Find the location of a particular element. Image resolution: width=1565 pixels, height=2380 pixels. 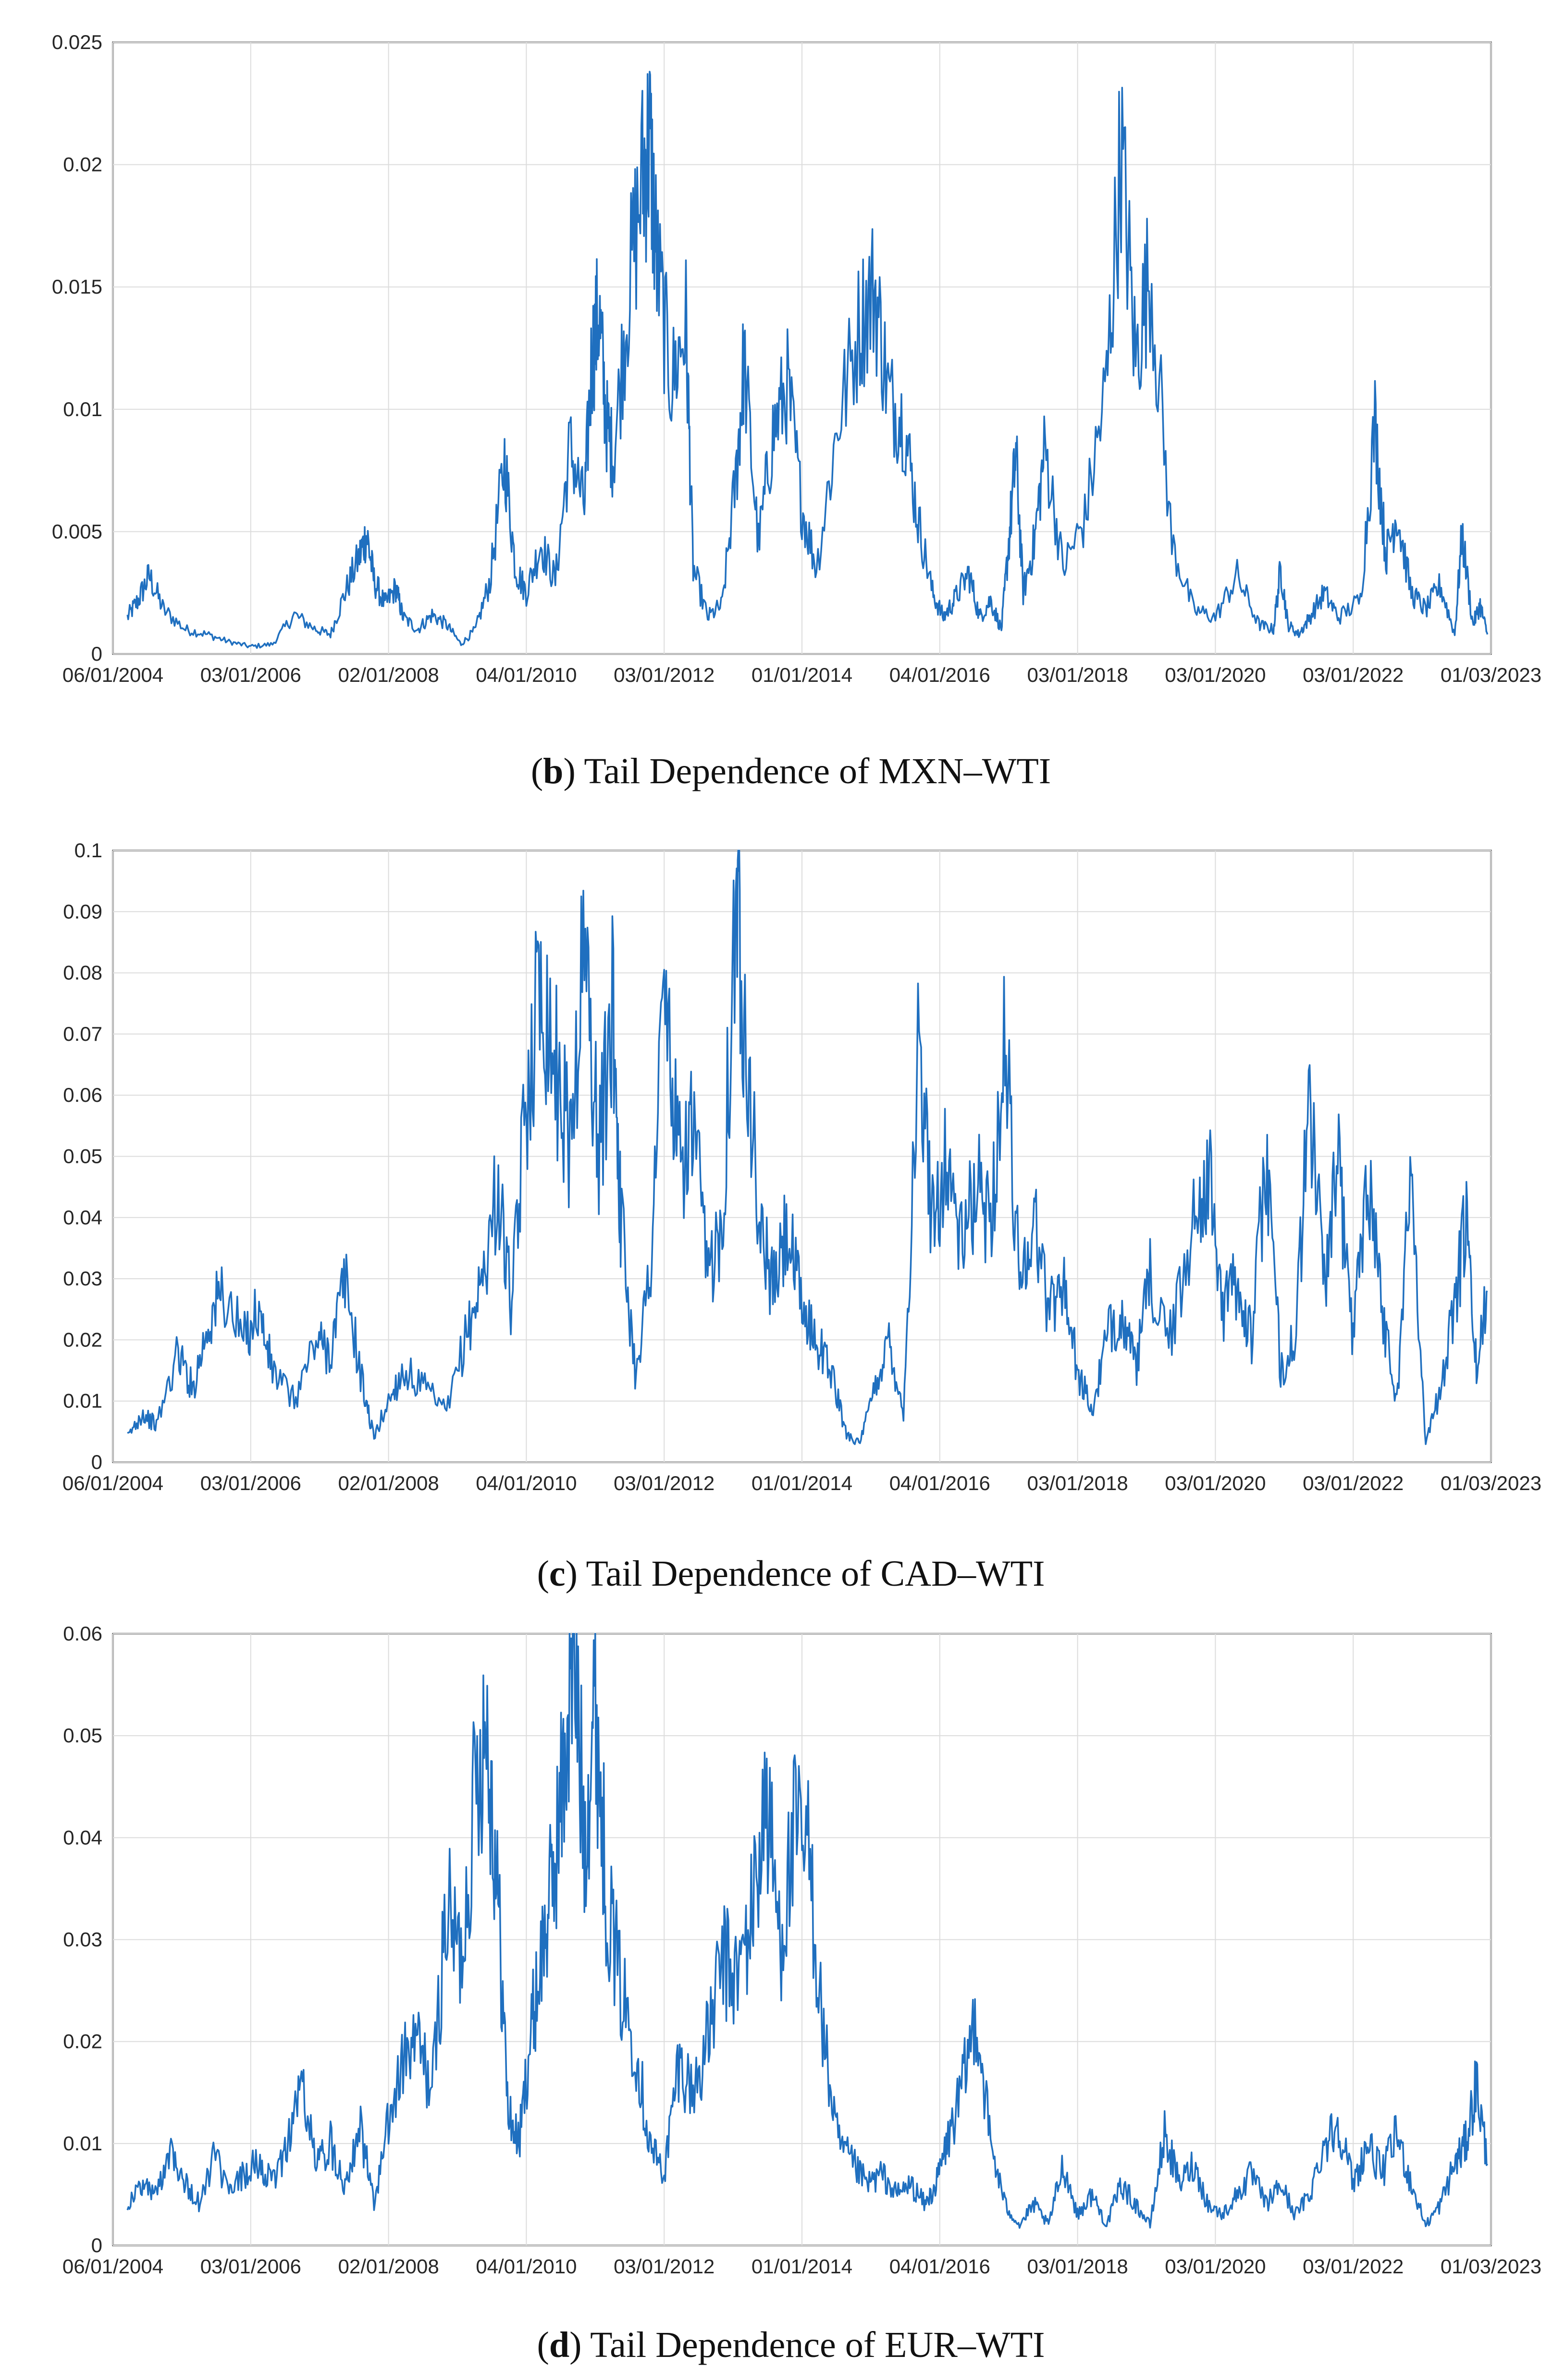

y-tick-labels-c: 0 0.01 0.02 0.03 0.04 0.05 0.06 0.07 0.08 0.09 0.1 is located at coordinates (82, 1156).